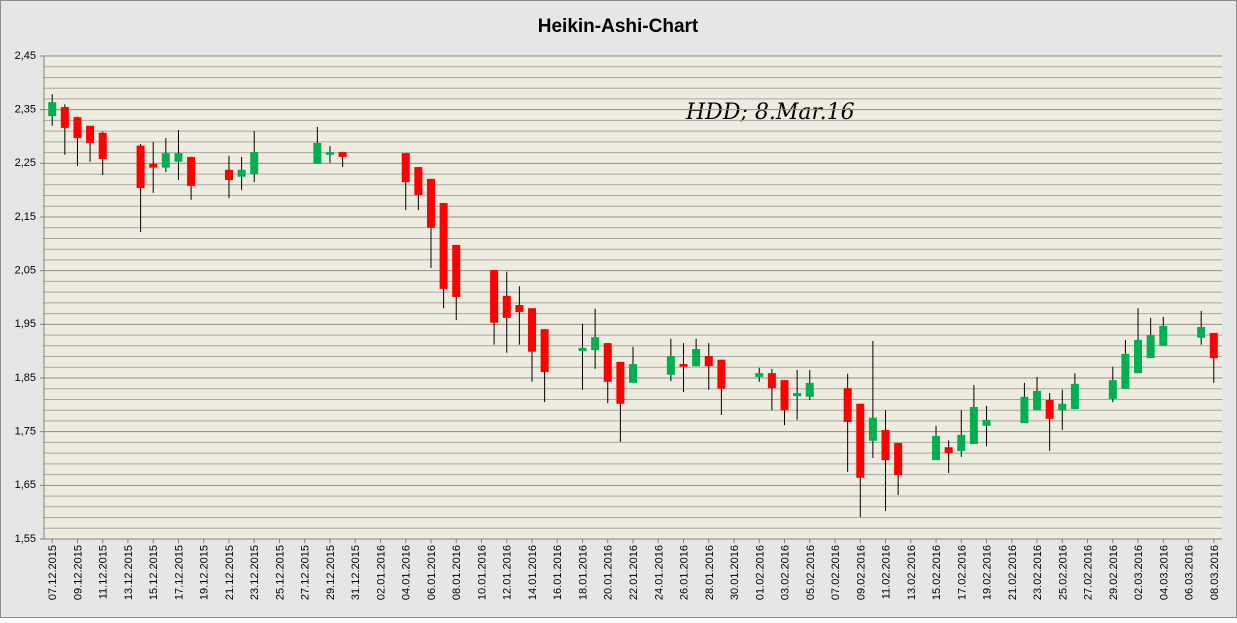 This screenshot has width=1237, height=623. I want to click on y-tick-label: 1,85, so click(25, 378).